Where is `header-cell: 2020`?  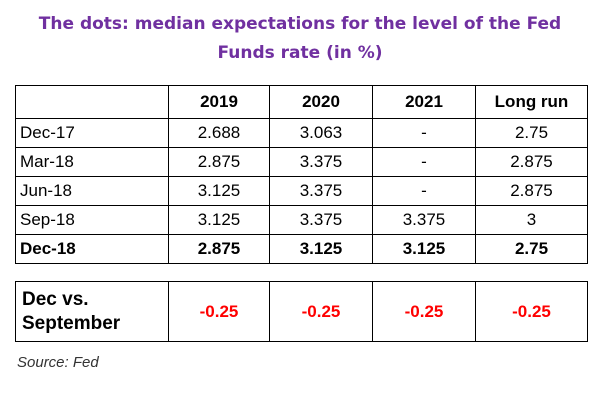 header-cell: 2020 is located at coordinates (321, 102).